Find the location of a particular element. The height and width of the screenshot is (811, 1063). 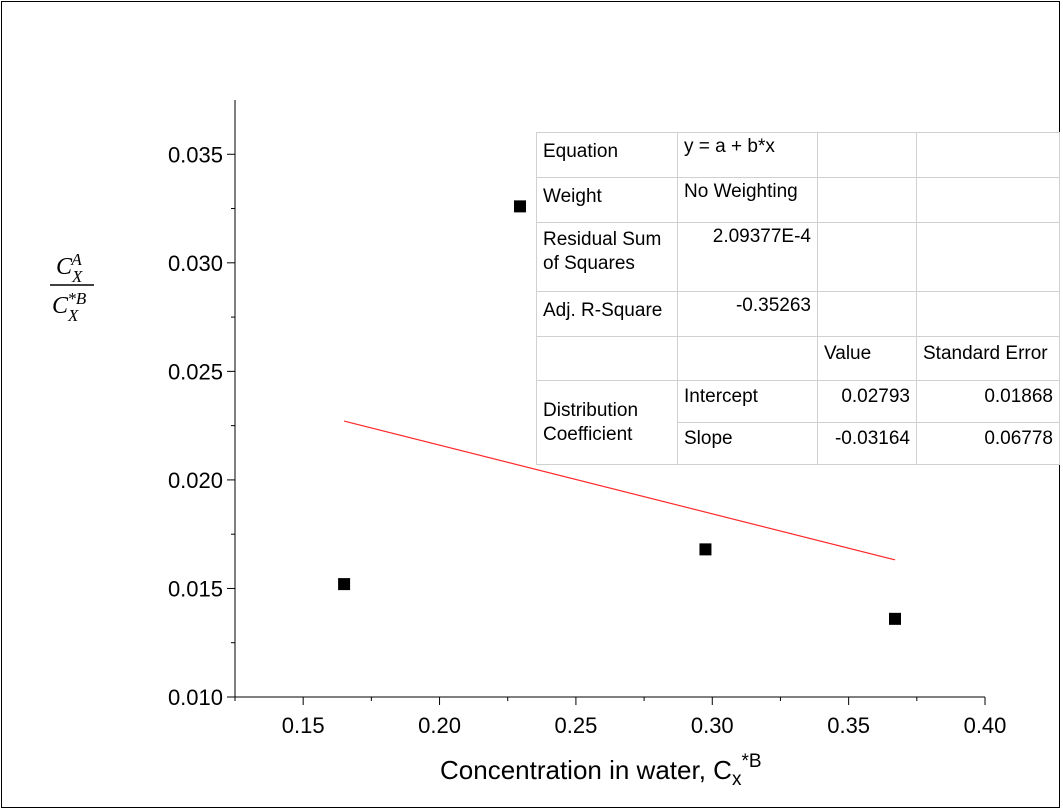

column-header-value: Value is located at coordinates (867, 358).